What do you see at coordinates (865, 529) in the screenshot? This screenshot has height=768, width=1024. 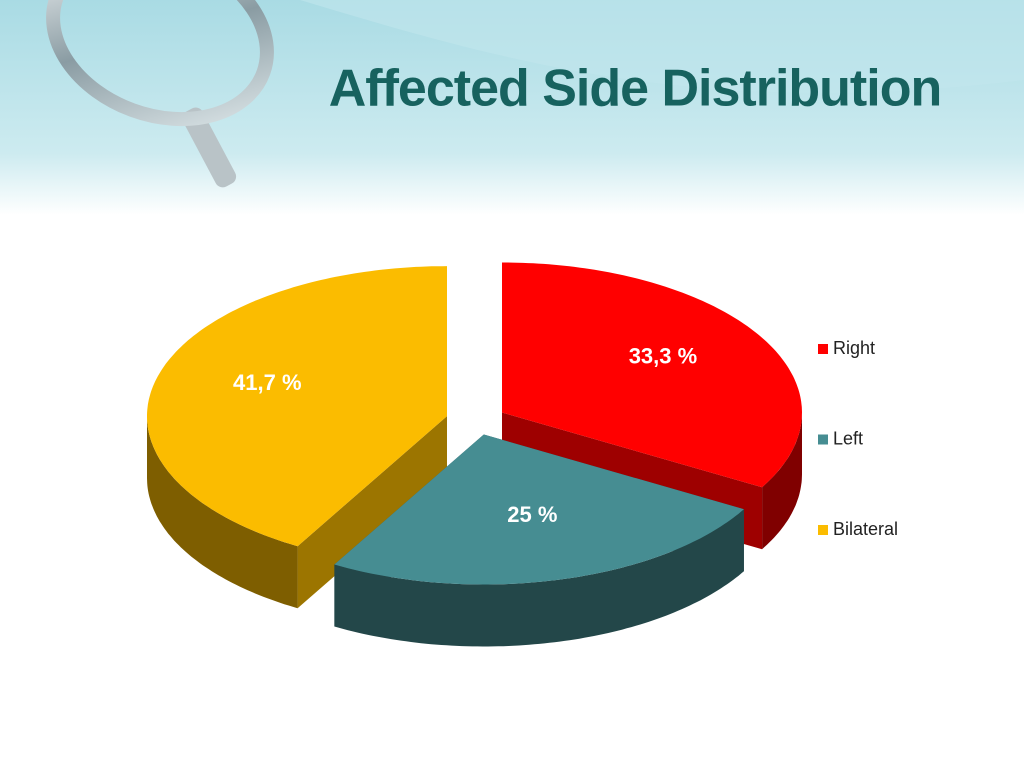 I see `legend-label: Bilateral` at bounding box center [865, 529].